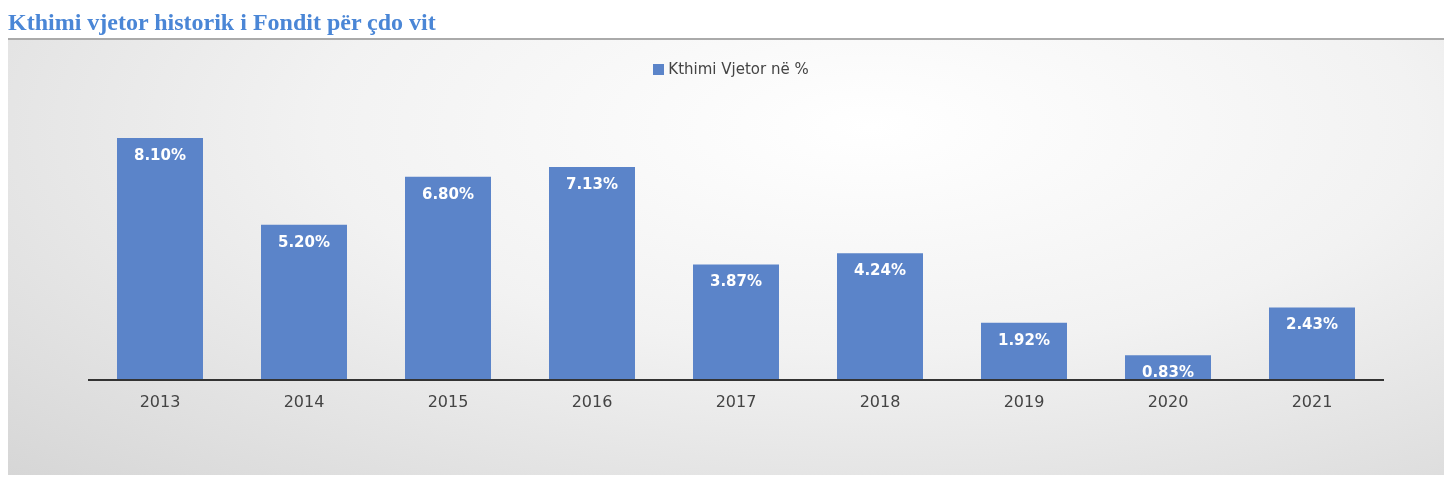 This screenshot has height=481, width=1452. Describe the element at coordinates (592, 402) in the screenshot. I see `x-tick-label: 2016` at that location.